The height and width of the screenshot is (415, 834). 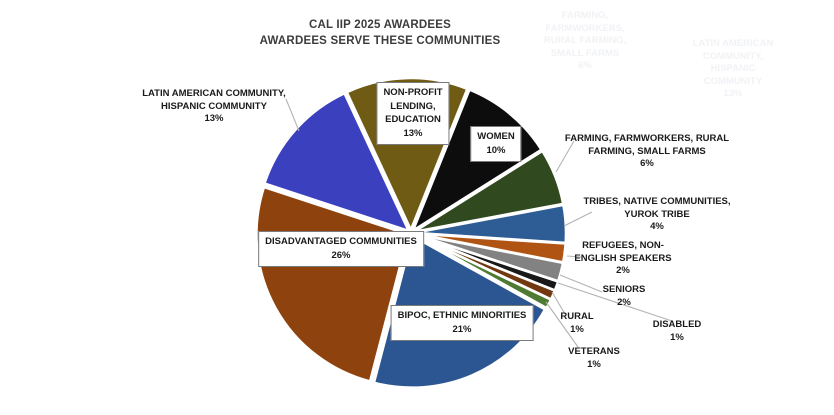 I want to click on callout-line: LATIN AMERICAN COMMUNITY,, so click(x=214, y=93).